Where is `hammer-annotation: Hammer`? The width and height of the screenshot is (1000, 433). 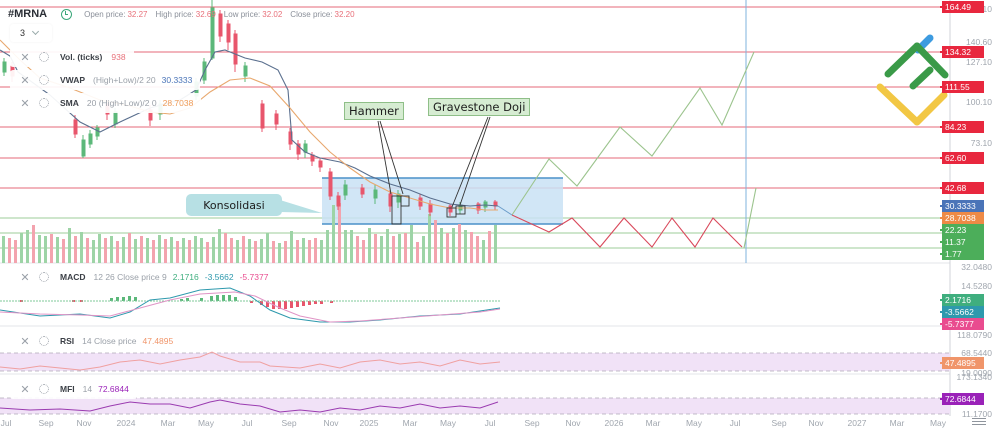
hammer-annotation: Hammer is located at coordinates (374, 111).